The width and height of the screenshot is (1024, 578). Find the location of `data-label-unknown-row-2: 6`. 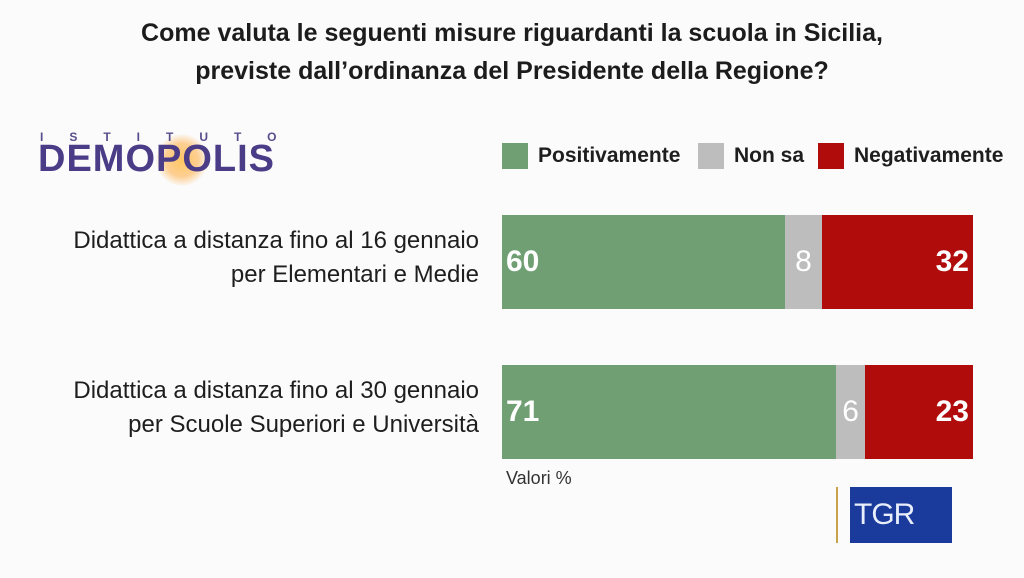

data-label-unknown-row-2: 6 is located at coordinates (850, 411).